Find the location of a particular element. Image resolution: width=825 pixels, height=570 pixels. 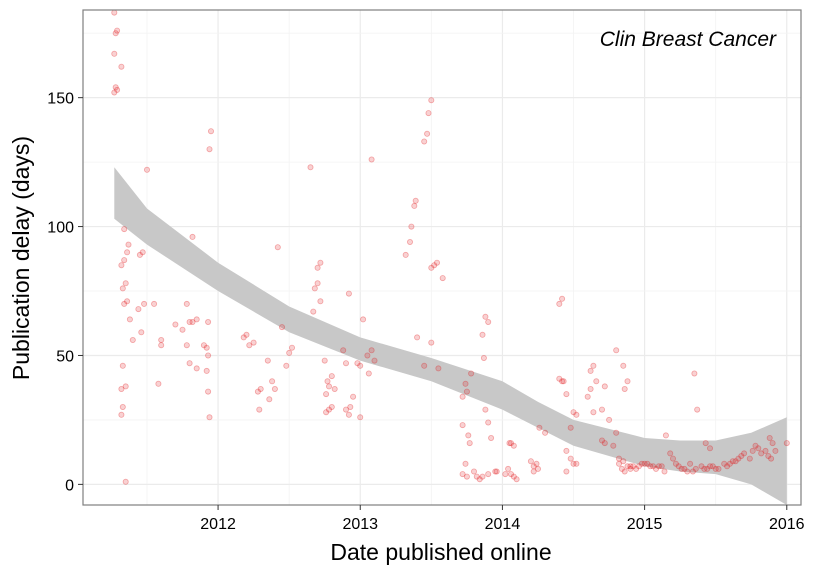

x-tick-label: 2014 is located at coordinates (503, 524).